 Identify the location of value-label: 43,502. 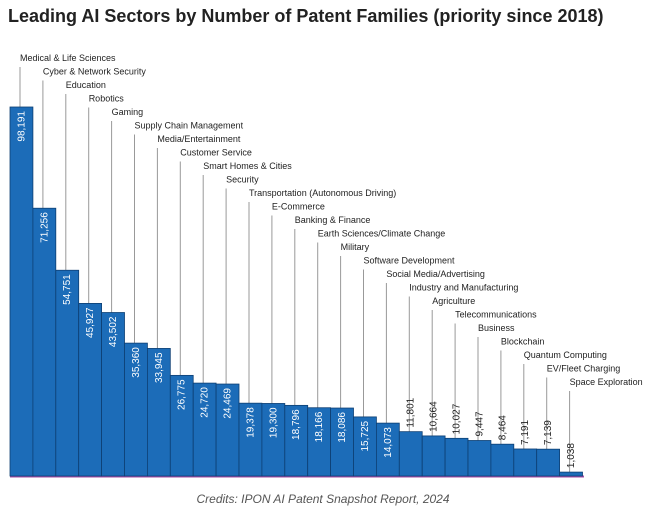
(113, 331).